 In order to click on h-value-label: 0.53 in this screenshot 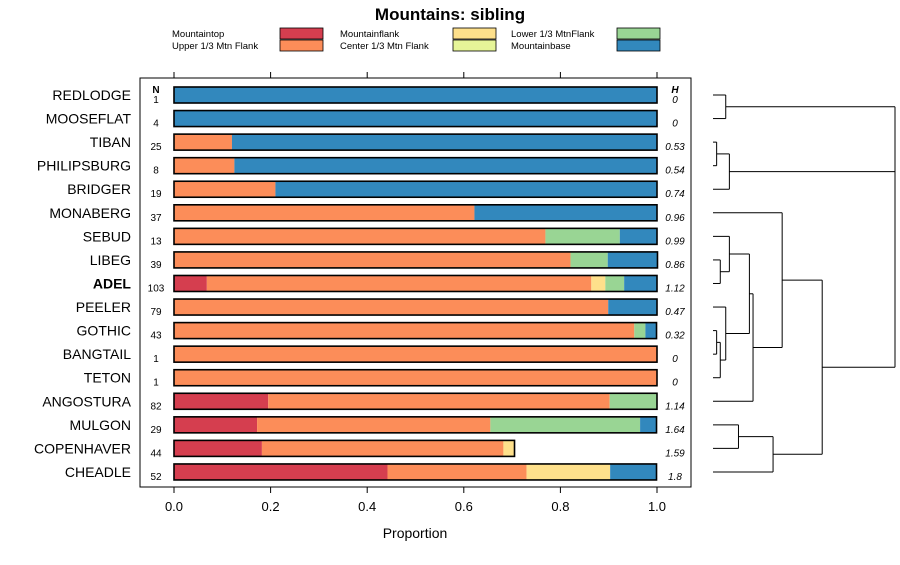, I will do `click(675, 147)`.